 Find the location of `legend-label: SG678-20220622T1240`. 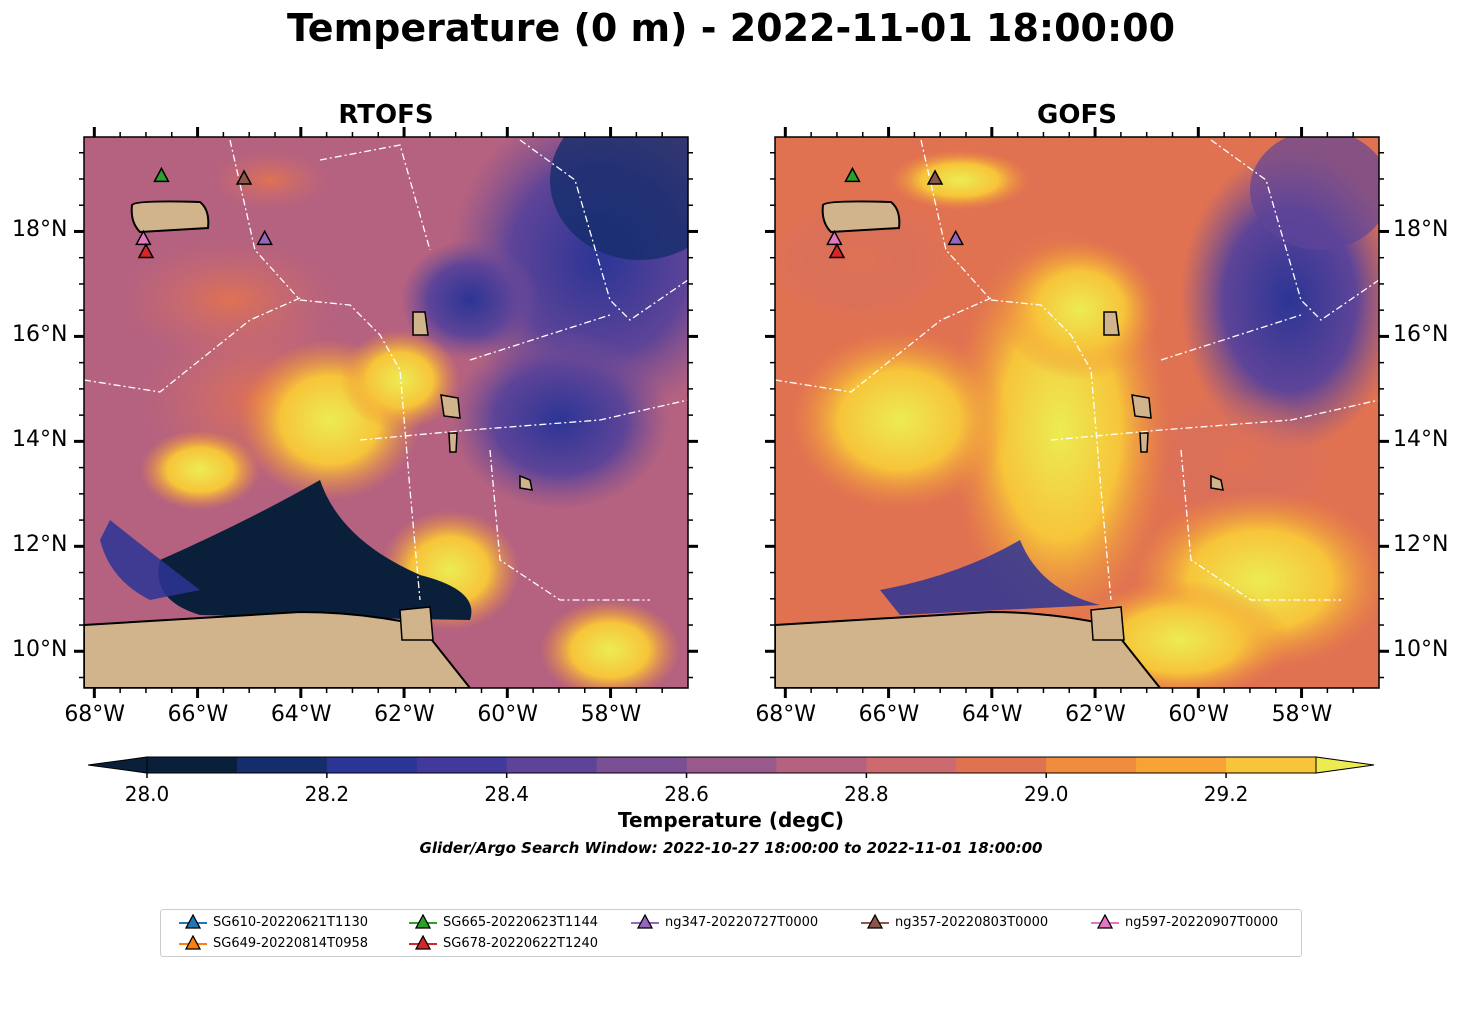

legend-label: SG678-20220622T1240 is located at coordinates (521, 943).